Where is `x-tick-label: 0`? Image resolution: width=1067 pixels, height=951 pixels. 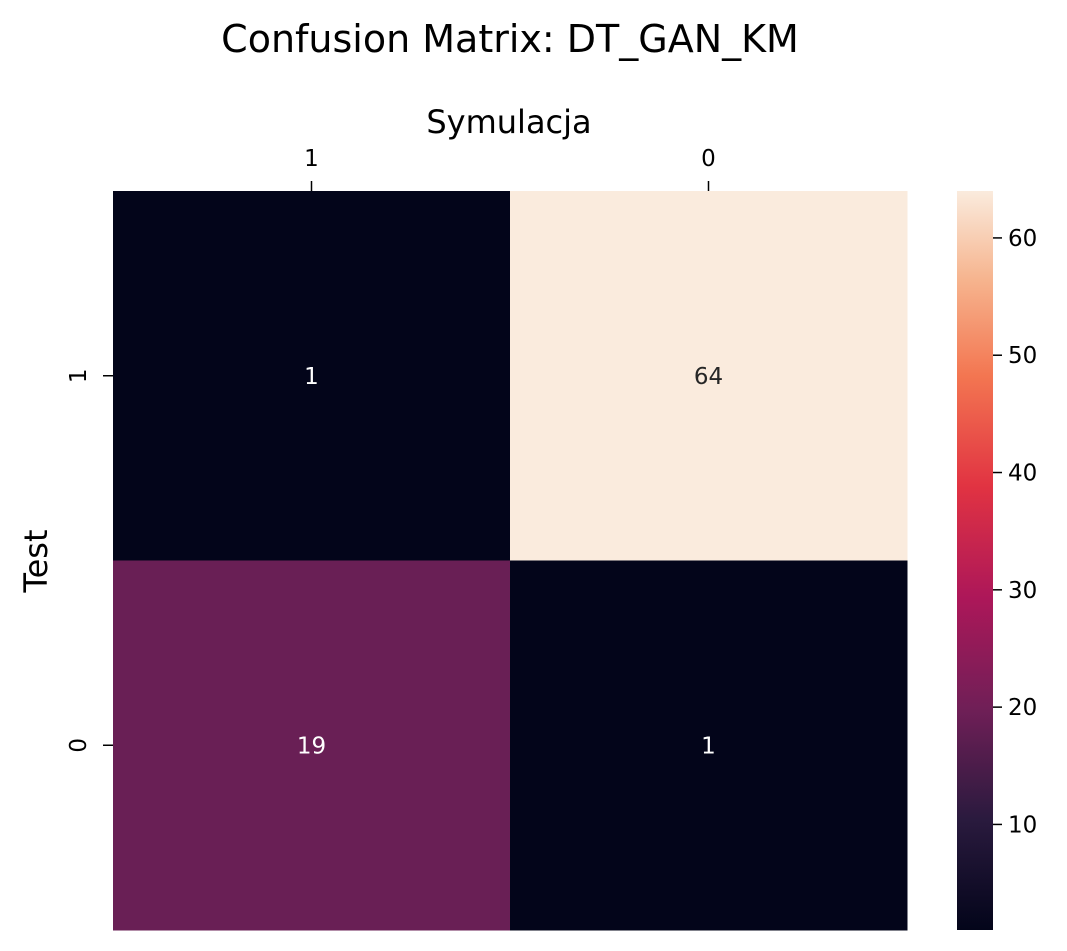
x-tick-label: 0 is located at coordinates (708, 159).